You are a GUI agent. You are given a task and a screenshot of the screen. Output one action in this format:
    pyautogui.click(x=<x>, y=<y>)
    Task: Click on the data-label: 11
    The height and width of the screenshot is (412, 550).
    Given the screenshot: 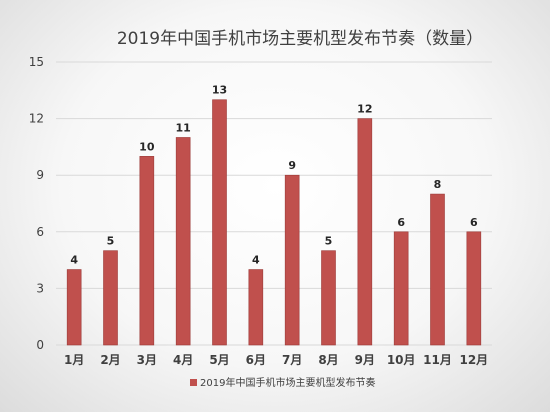 What is the action you would take?
    pyautogui.click(x=183, y=127)
    